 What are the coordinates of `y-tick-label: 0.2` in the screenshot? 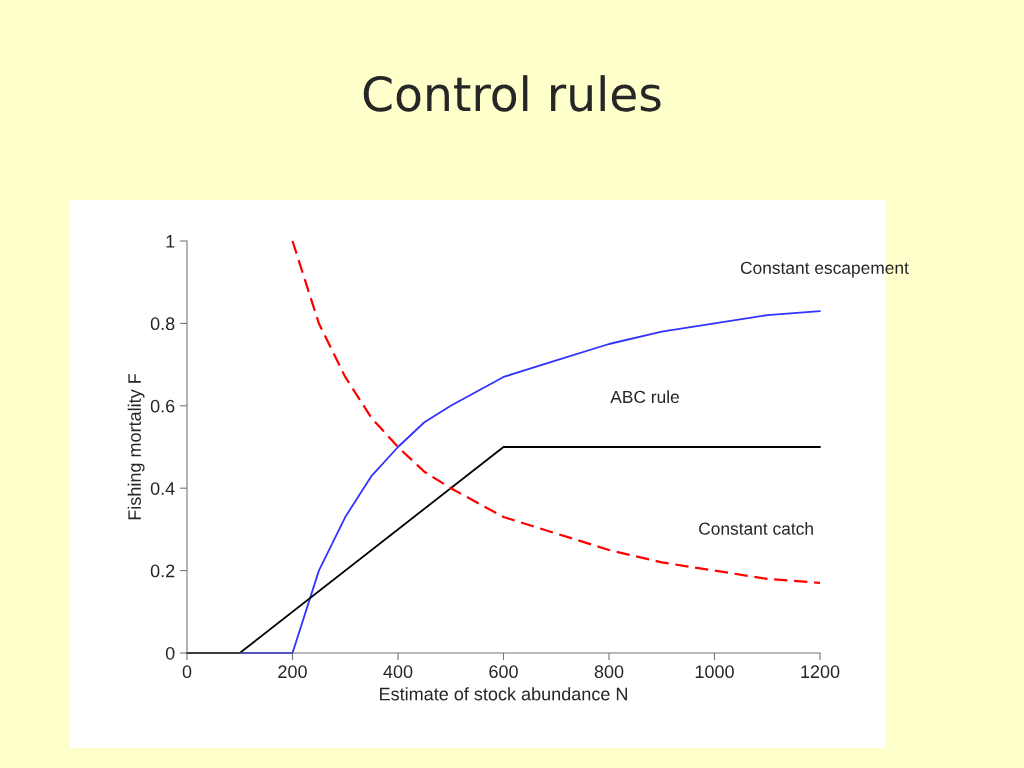 It's located at (162, 571).